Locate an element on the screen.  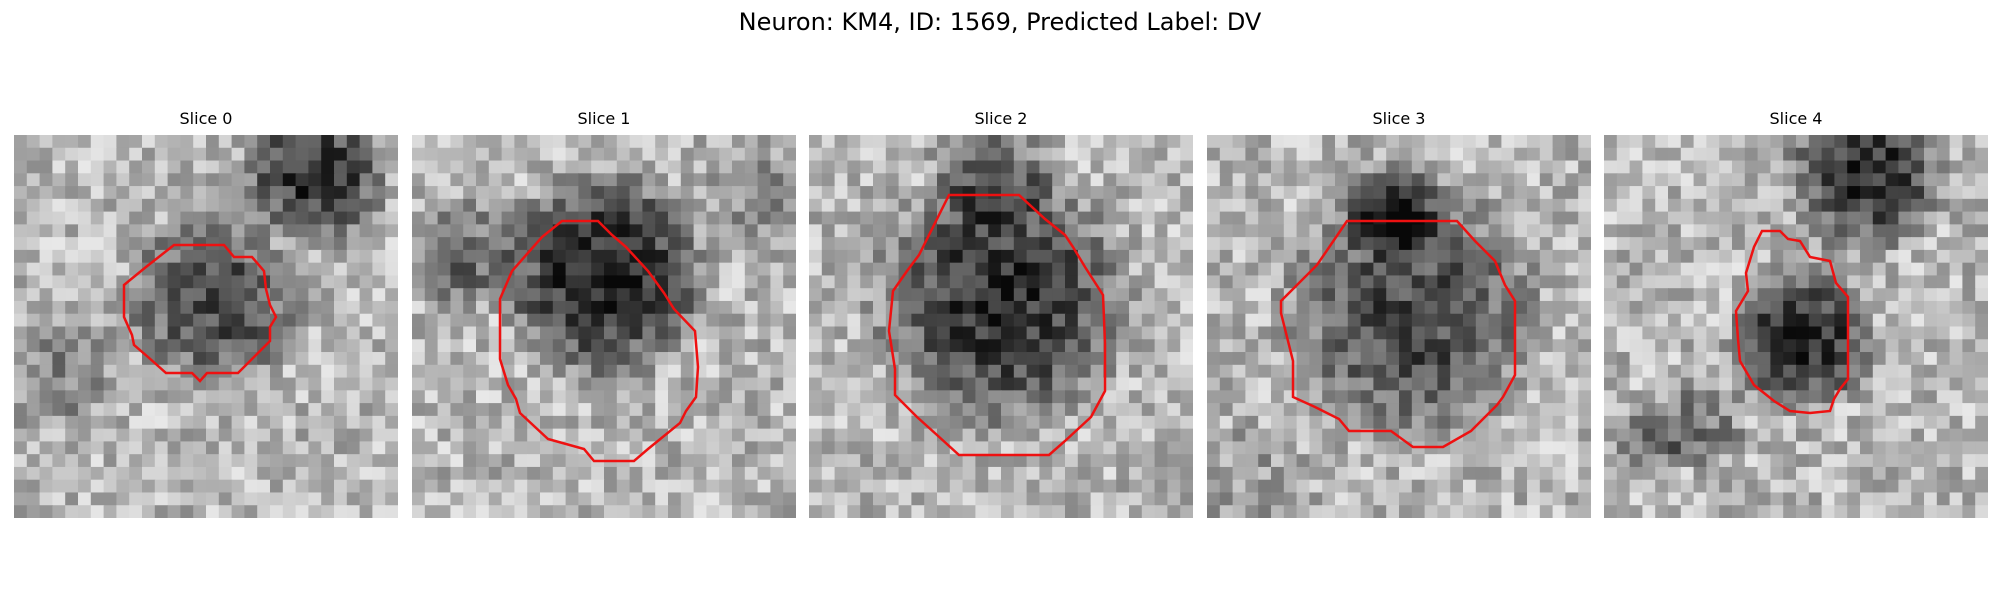
slice-panel: Slice 2 is located at coordinates (1001, 313).